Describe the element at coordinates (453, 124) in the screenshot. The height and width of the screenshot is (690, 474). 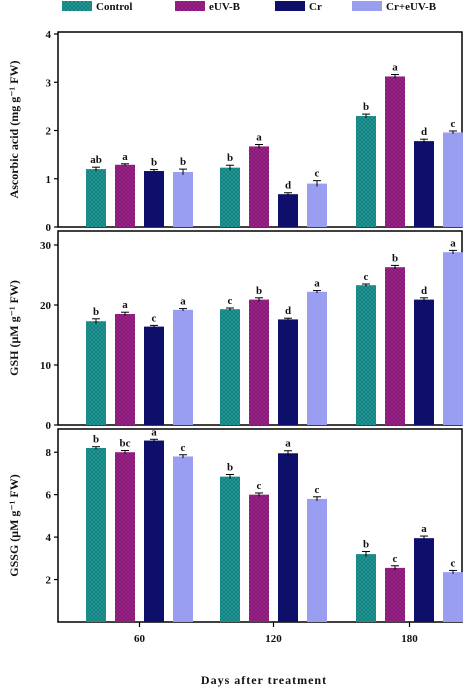
I see `ascorbic-acid-significance-letter: c` at that location.